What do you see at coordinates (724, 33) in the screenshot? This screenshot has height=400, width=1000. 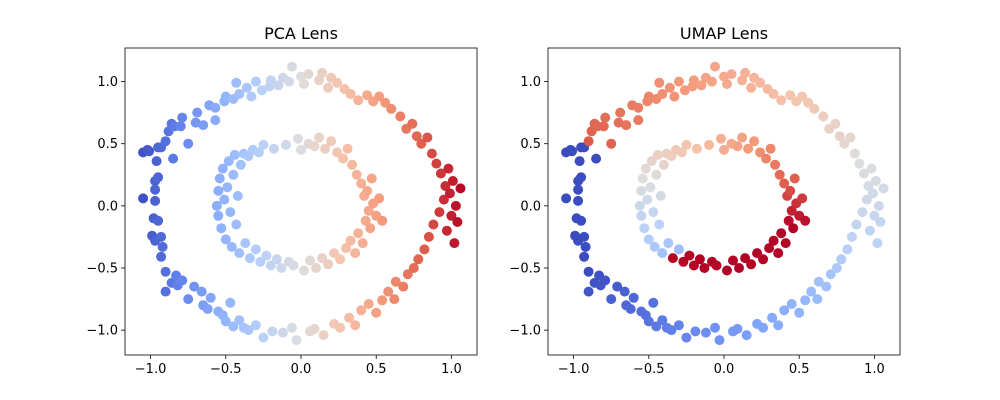 I see `umap-lens-title: UMAP Lens` at bounding box center [724, 33].